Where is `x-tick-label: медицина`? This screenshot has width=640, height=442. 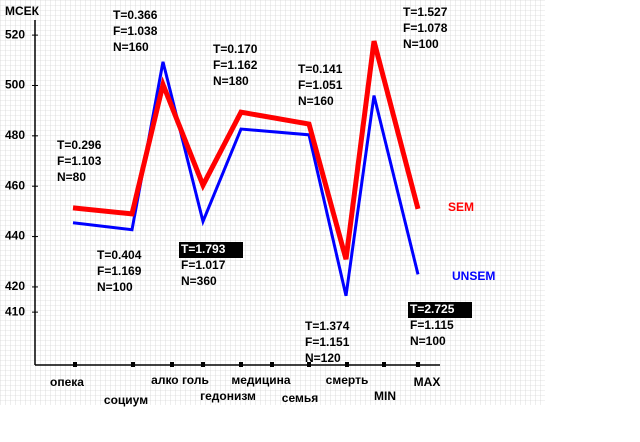
x-tick-label: медицина is located at coordinates (261, 380).